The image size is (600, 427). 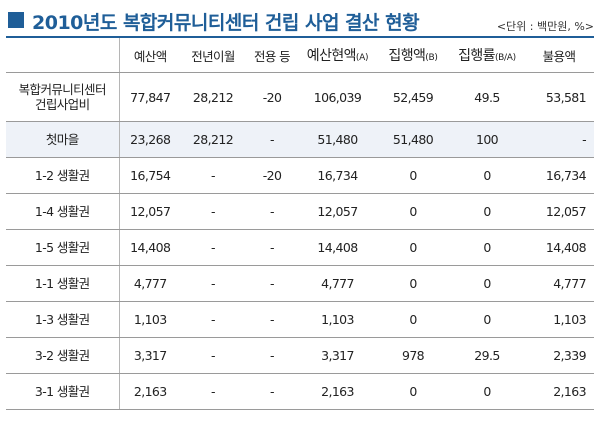 I want to click on cell-current-budget: 16,734, so click(x=337, y=175).